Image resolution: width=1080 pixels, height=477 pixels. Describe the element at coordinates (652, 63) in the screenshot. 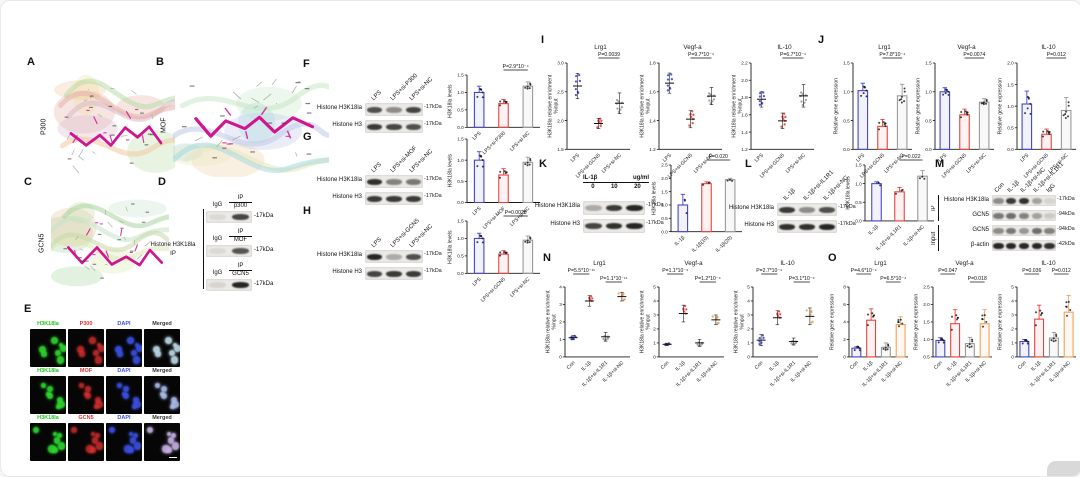

I see `y-tick-label: 1.8` at that location.